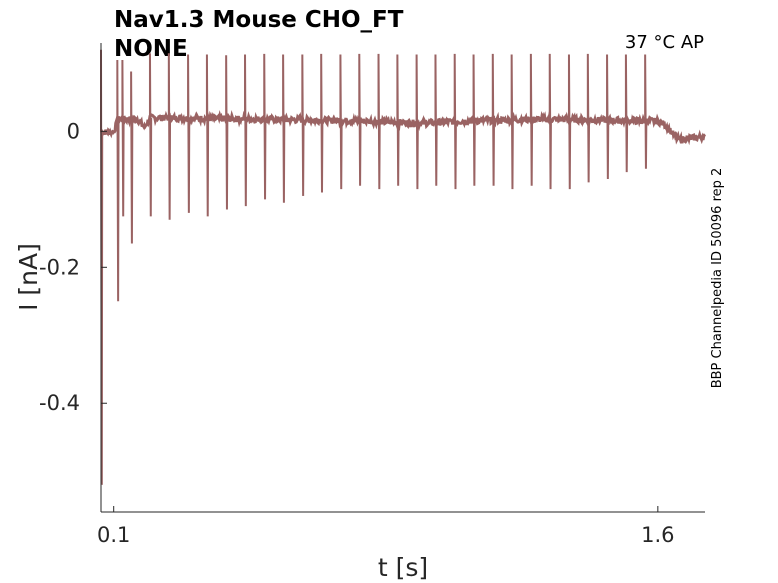 This screenshot has width=778, height=583. I want to click on y-axis-label: I [nA], so click(28, 277).